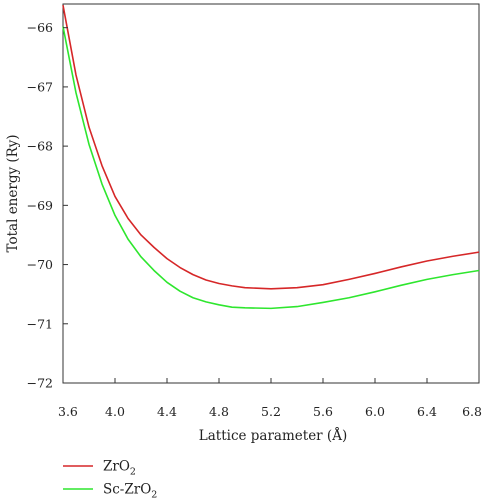  What do you see at coordinates (271, 411) in the screenshot?
I see `x-tick-label: 5.2` at bounding box center [271, 411].